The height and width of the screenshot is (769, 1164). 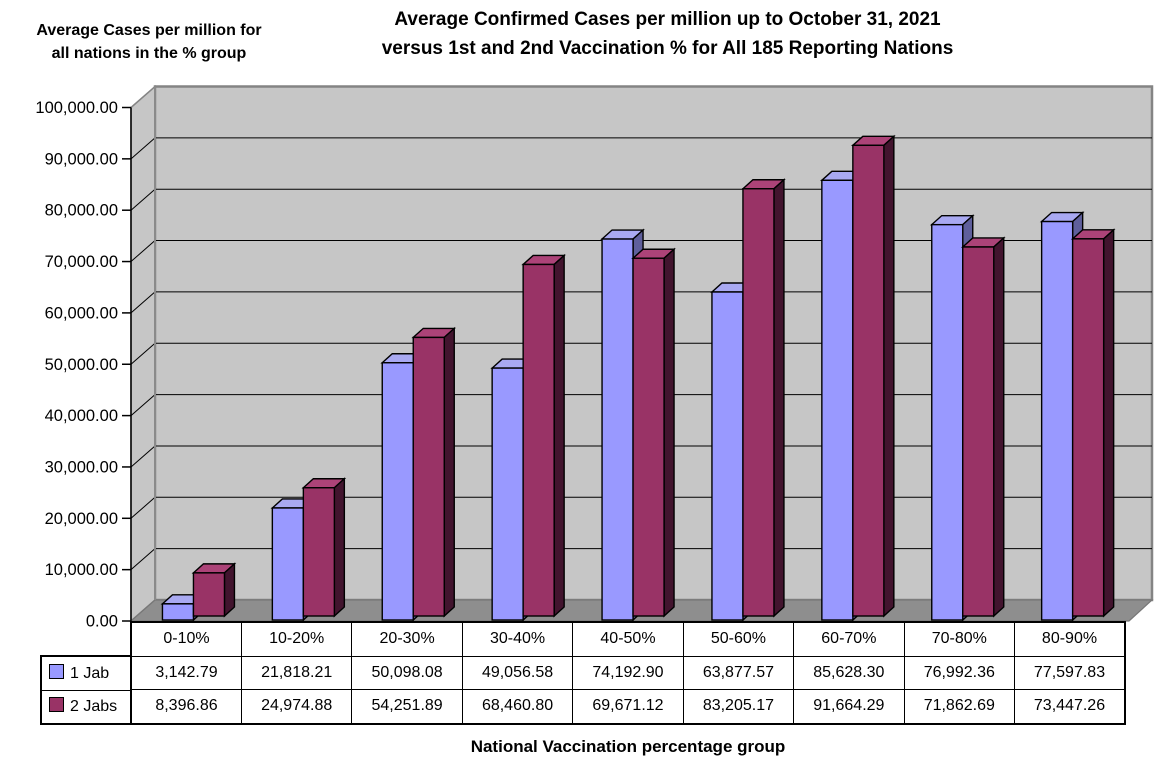 What do you see at coordinates (738, 672) in the screenshot?
I see `value-cell: 63,877.57` at bounding box center [738, 672].